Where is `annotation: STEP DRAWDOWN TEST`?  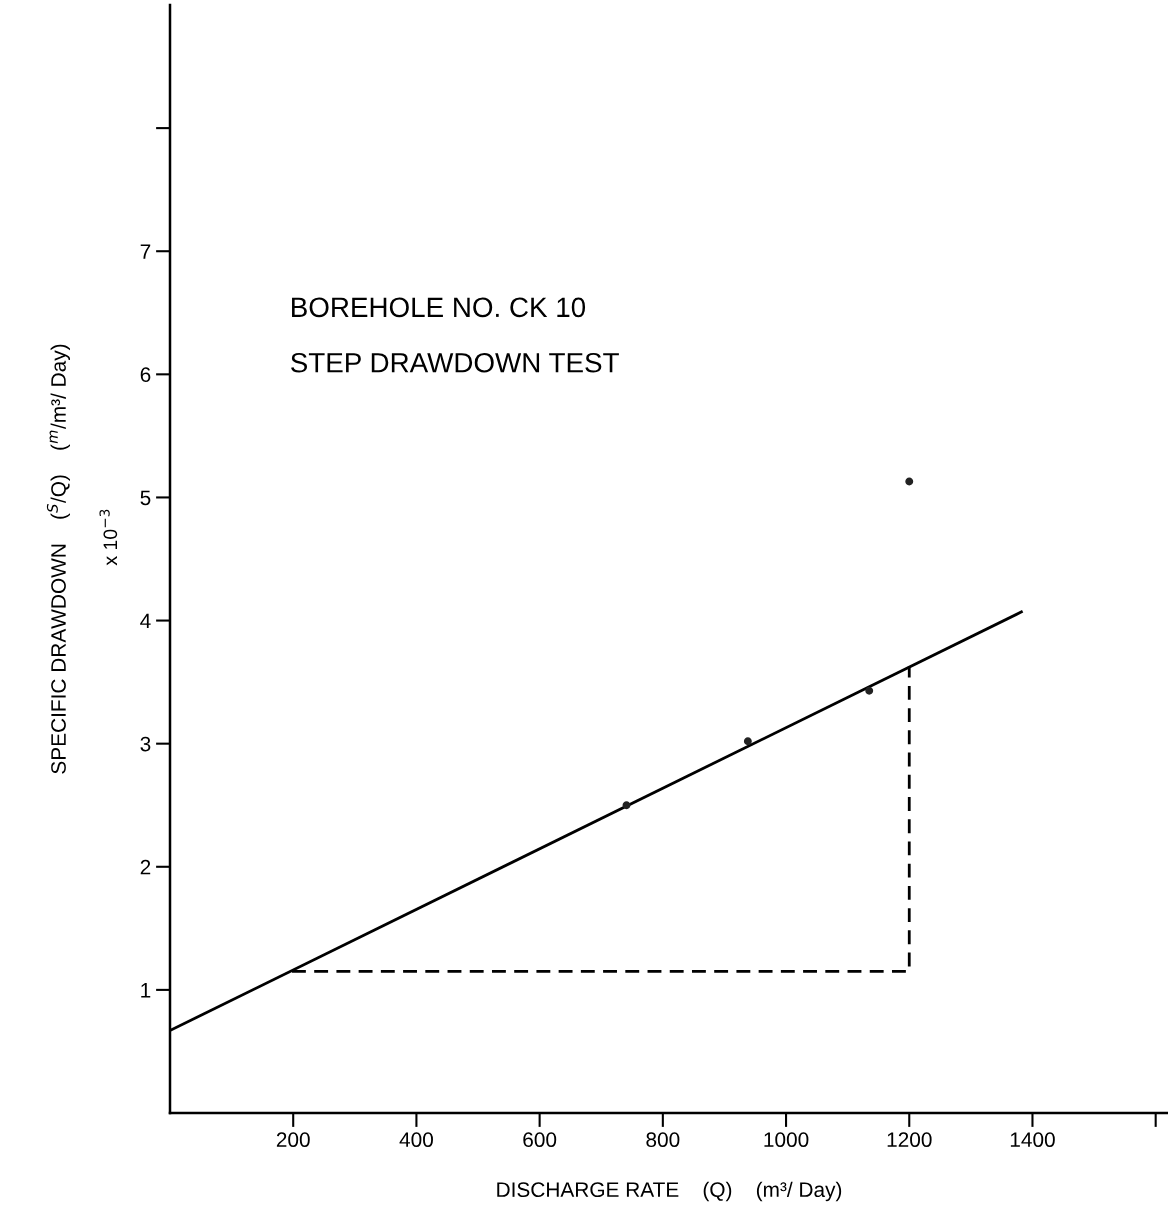
annotation: STEP DRAWDOWN TEST is located at coordinates (455, 362).